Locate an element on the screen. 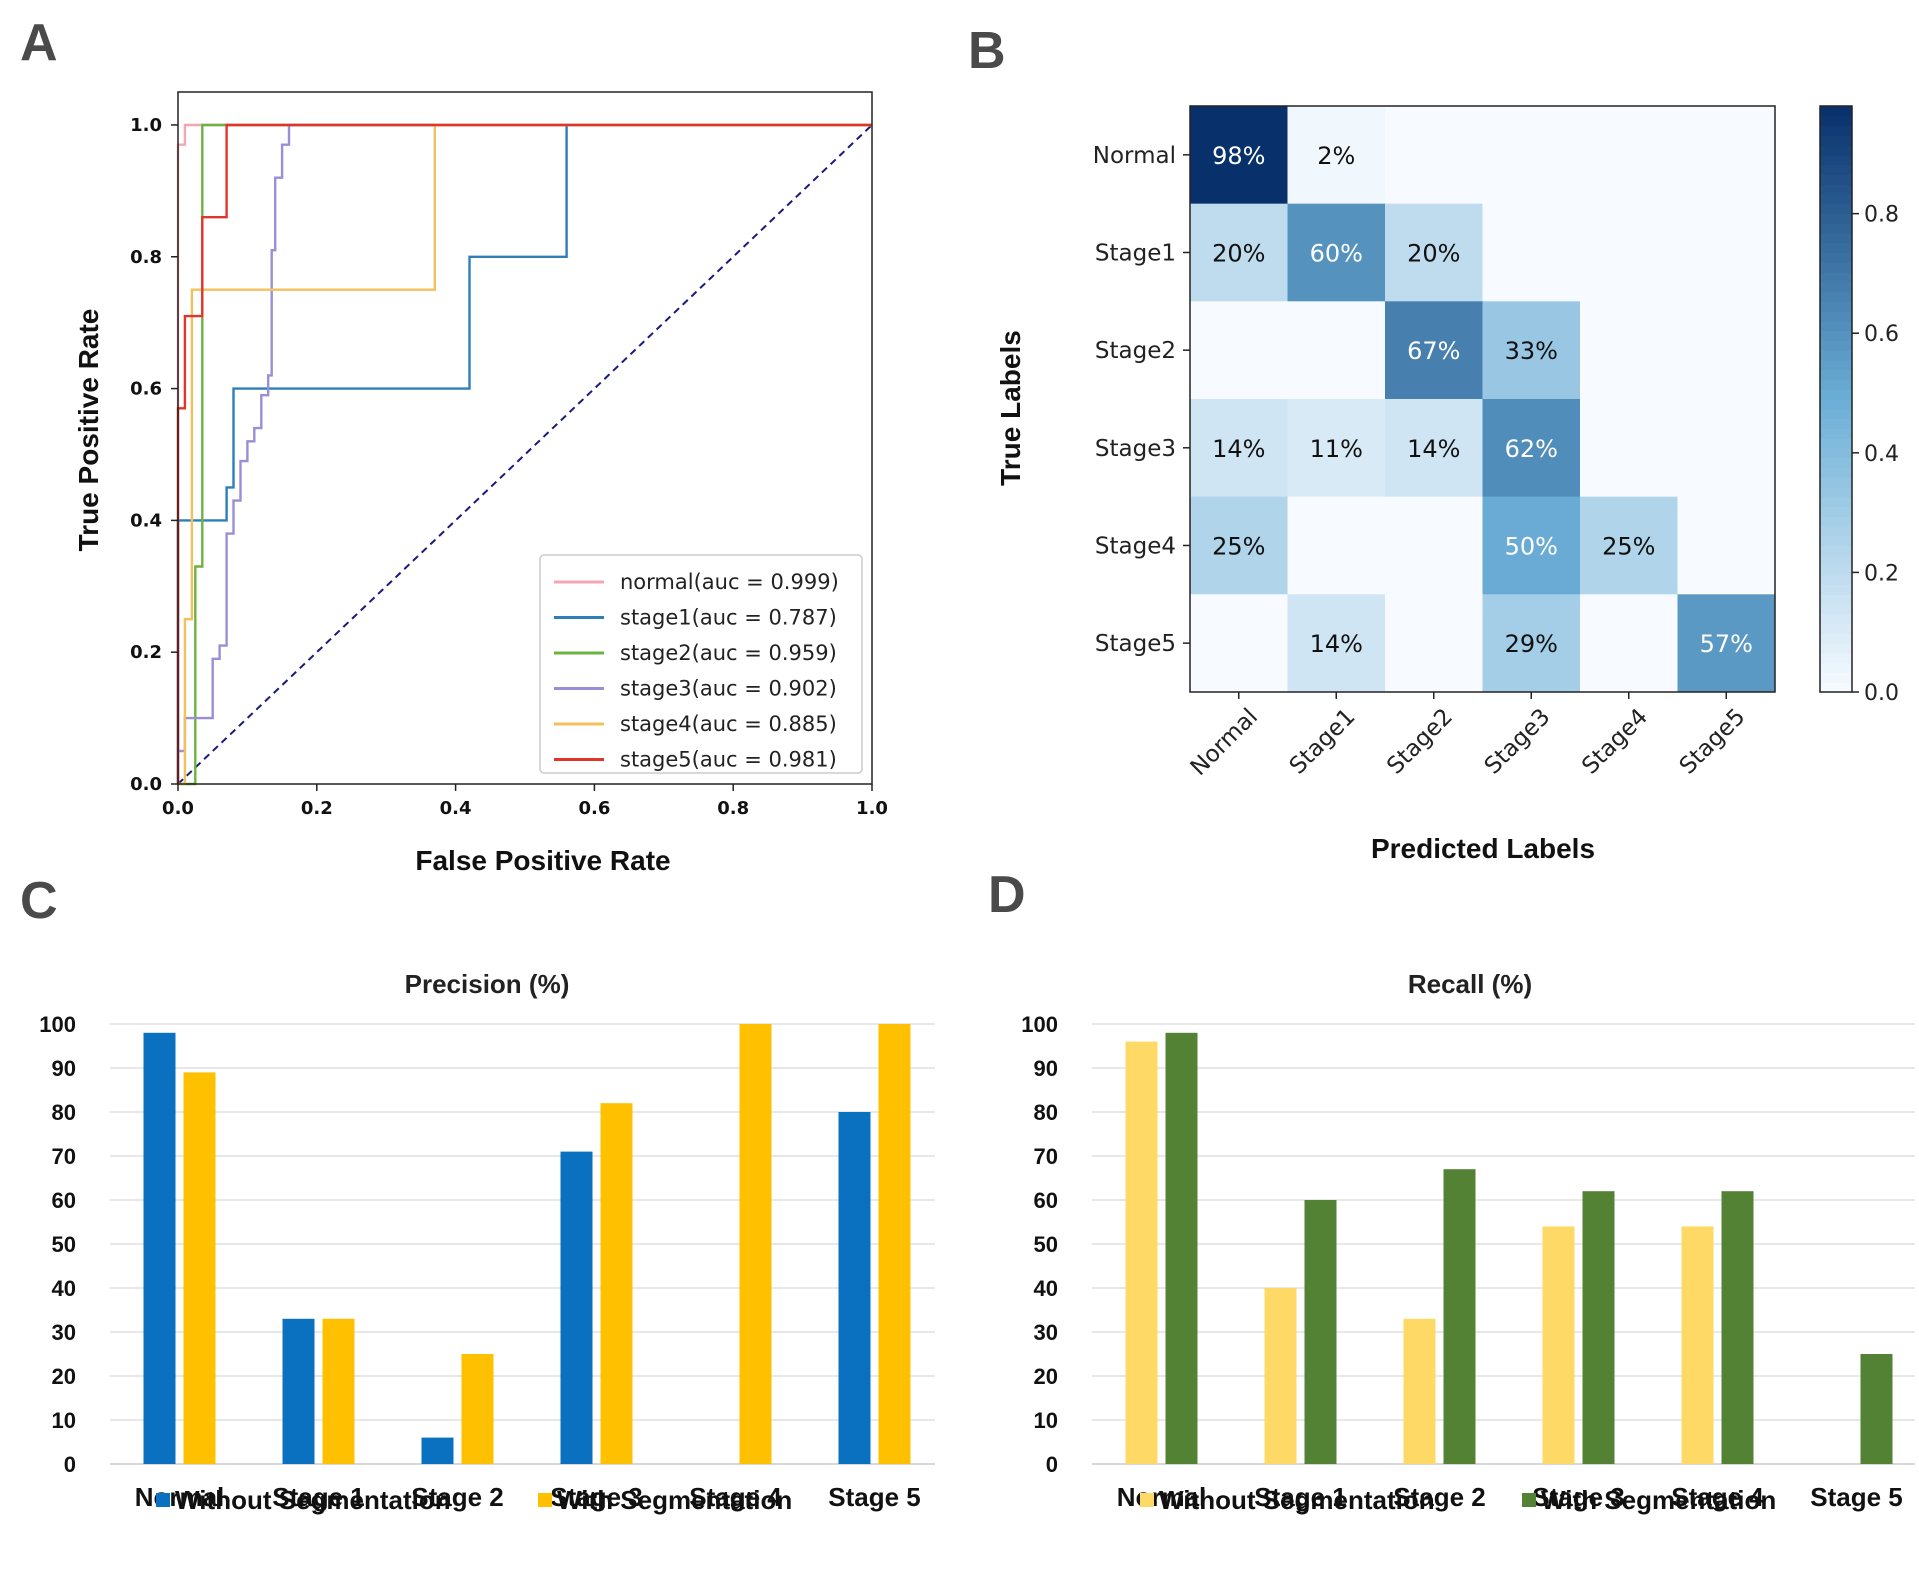  cm-y-axis-label: True Labels is located at coordinates (1010, 408).